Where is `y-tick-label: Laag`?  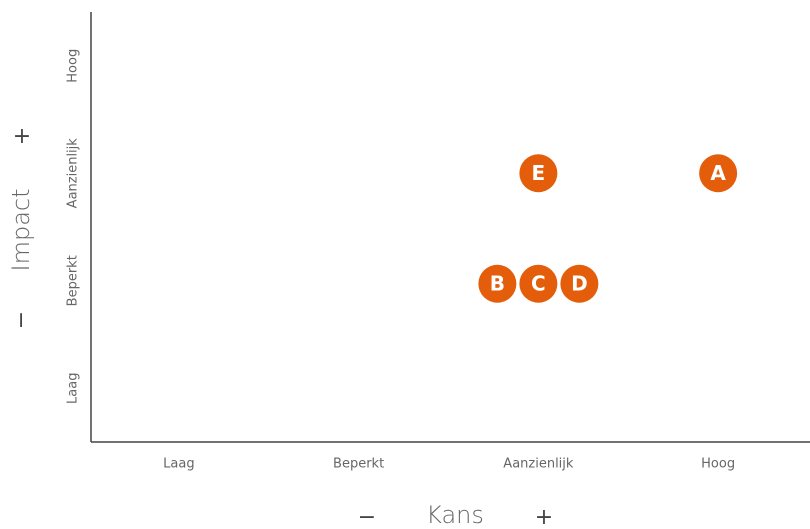 y-tick-label: Laag is located at coordinates (73, 388).